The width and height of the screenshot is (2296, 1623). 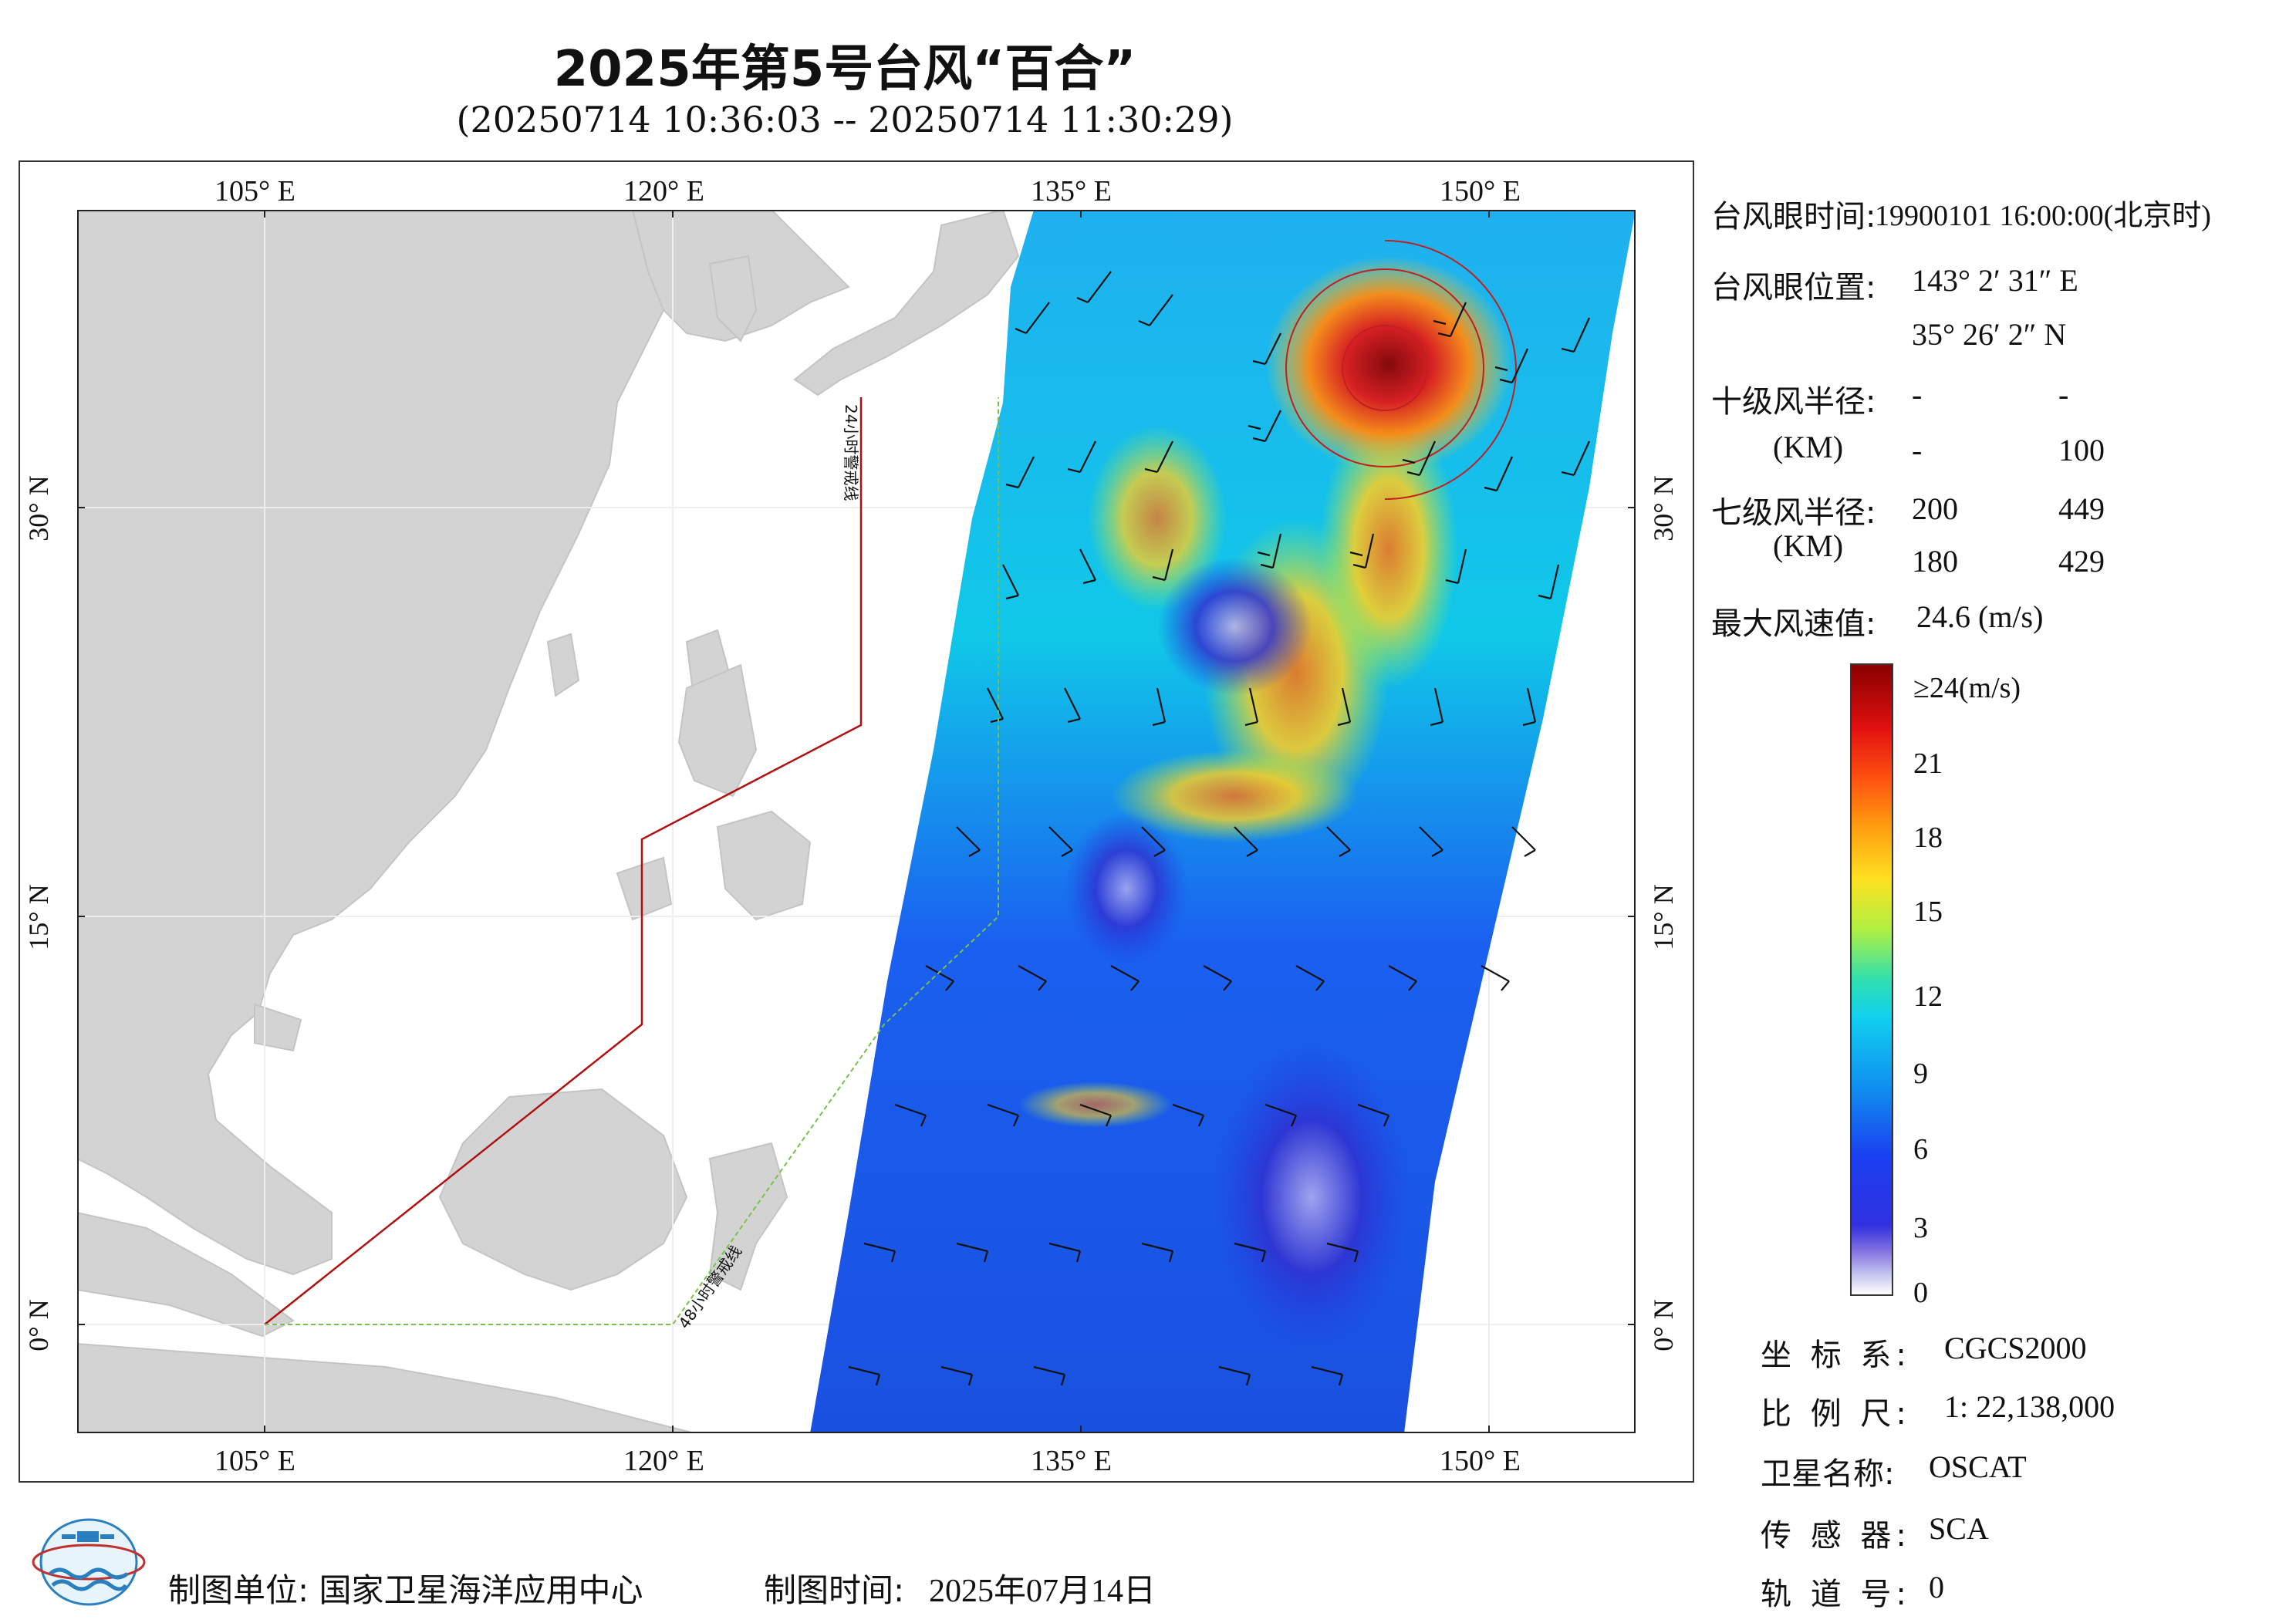 I want to click on r7-value-2: 449, so click(x=2081, y=508).